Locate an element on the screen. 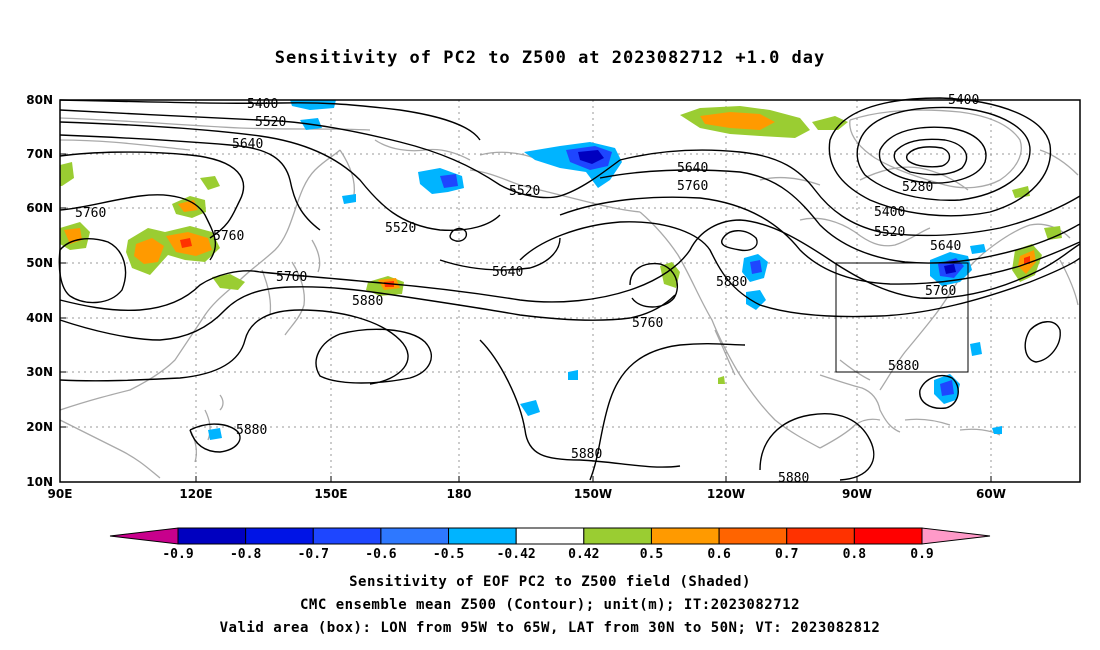  lon-tick-label: 90E is located at coordinates (60, 494).